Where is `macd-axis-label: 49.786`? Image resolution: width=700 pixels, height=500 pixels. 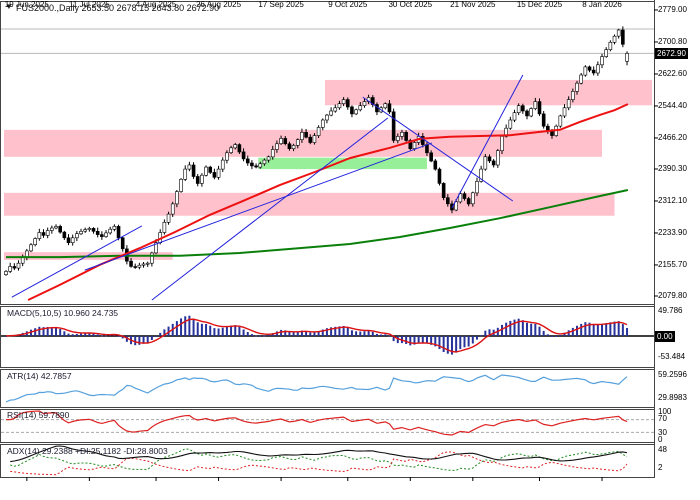
macd-axis-label: 49.786 is located at coordinates (670, 310).